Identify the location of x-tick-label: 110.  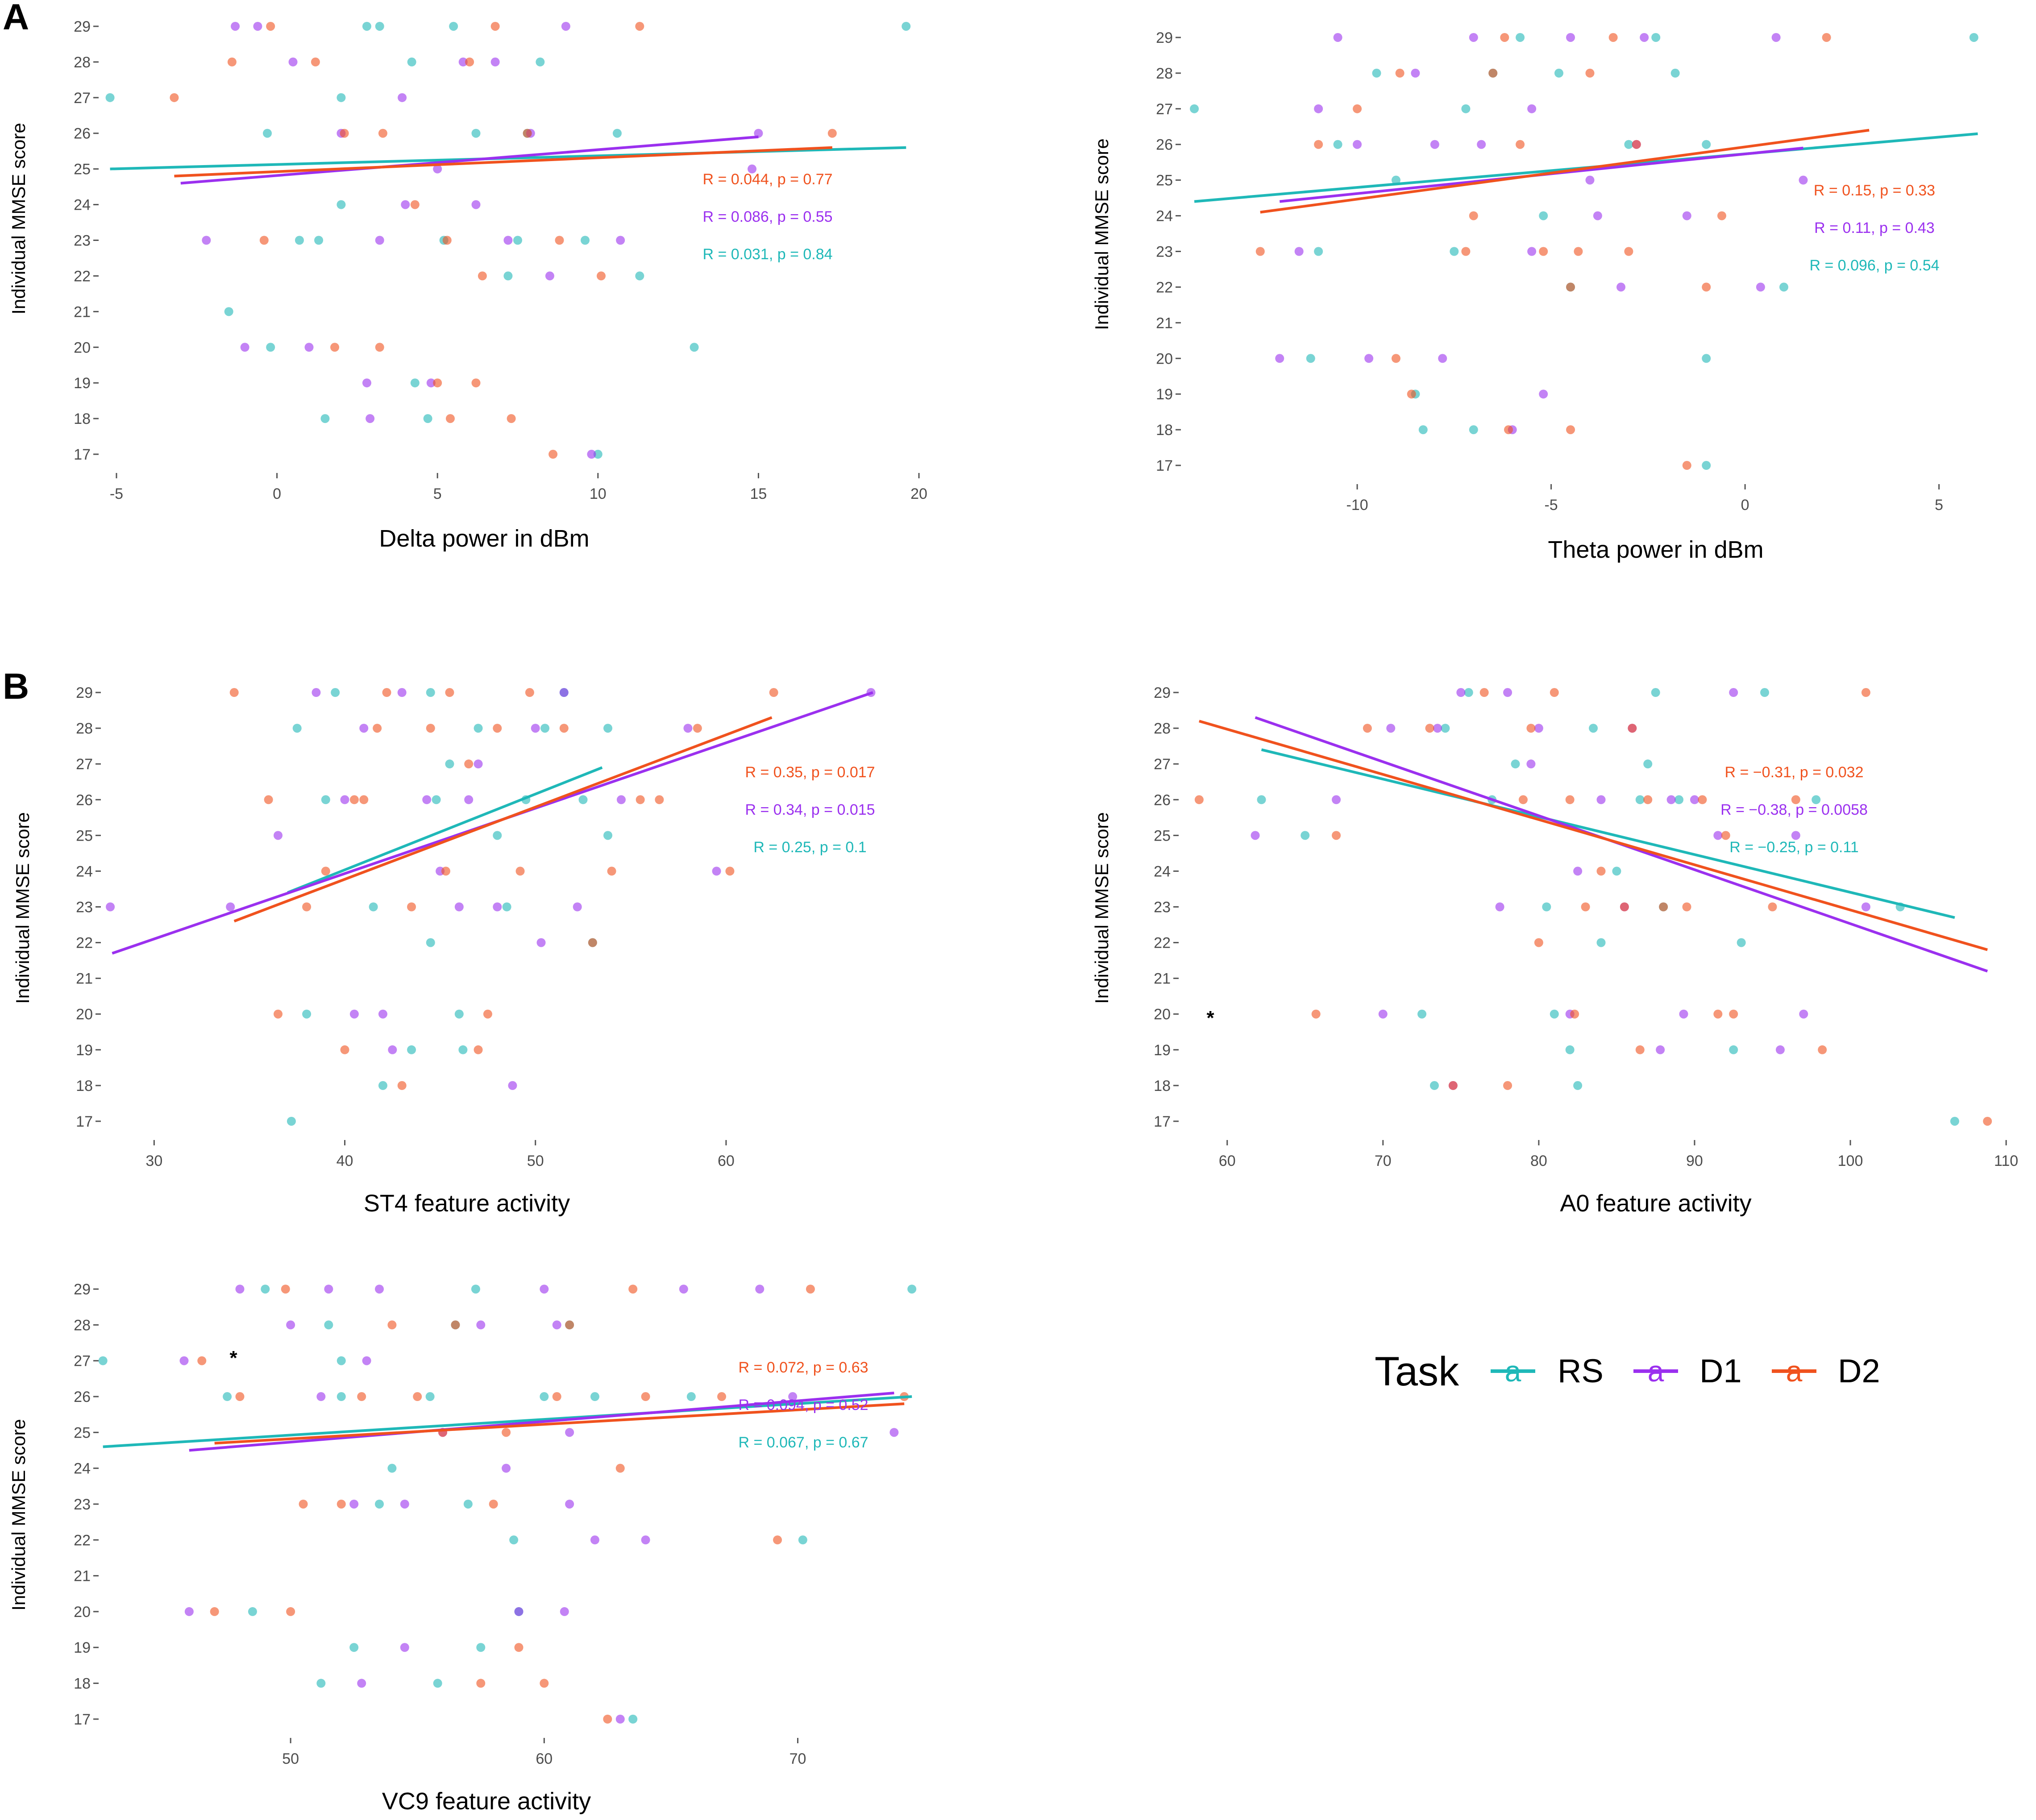
(2006, 1161).